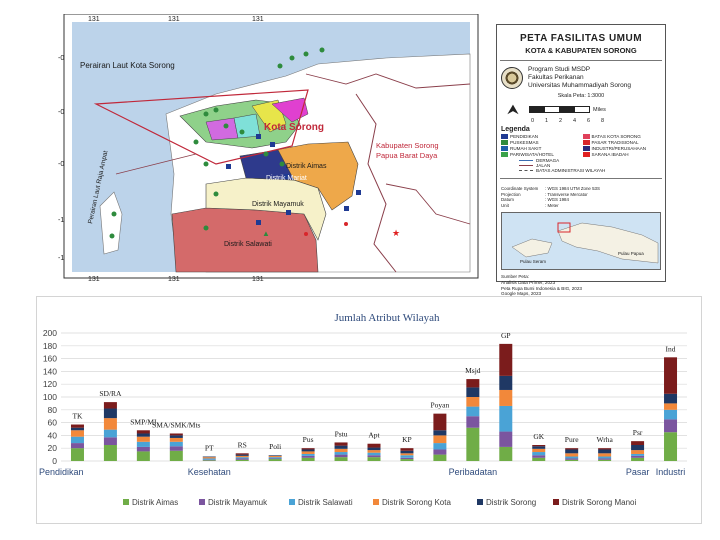  I want to click on inset-label: Pulau Papua, so click(631, 253).